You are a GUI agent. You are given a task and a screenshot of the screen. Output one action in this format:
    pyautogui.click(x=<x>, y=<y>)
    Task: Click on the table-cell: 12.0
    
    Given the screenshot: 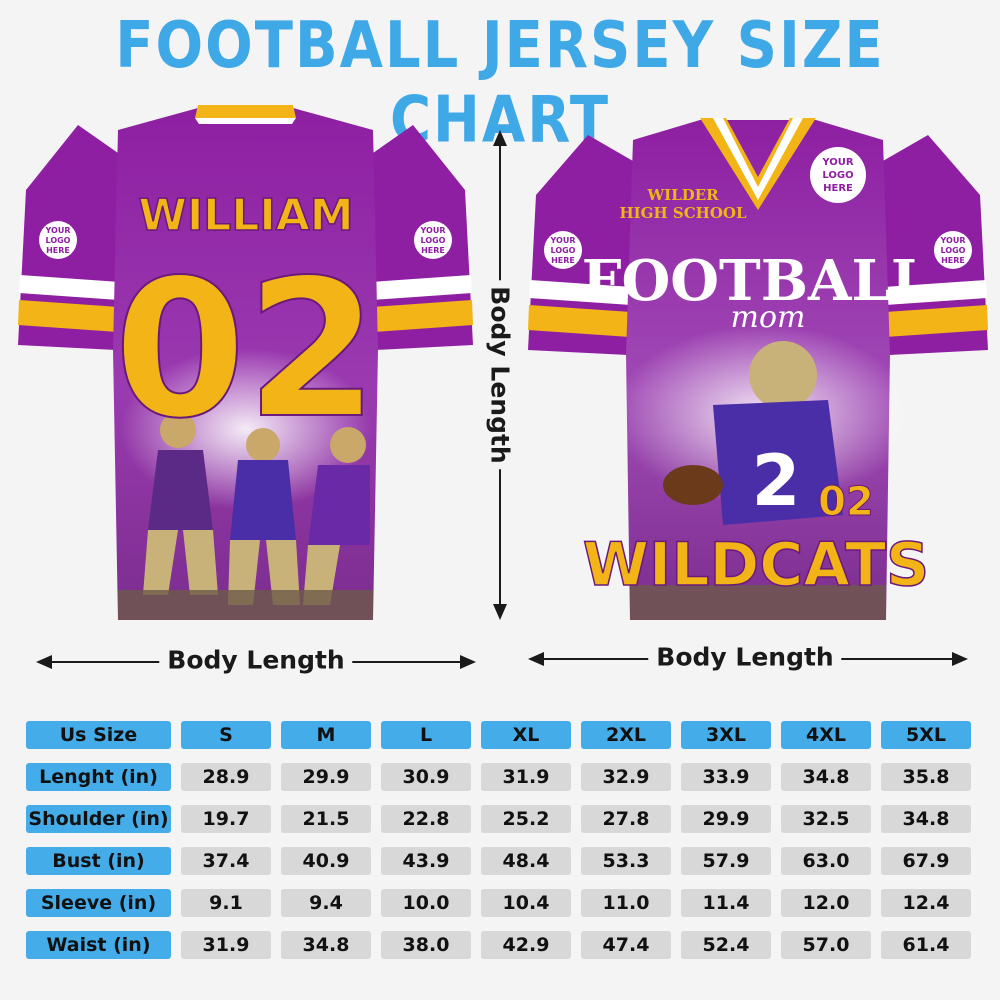 What is the action you would take?
    pyautogui.click(x=826, y=903)
    